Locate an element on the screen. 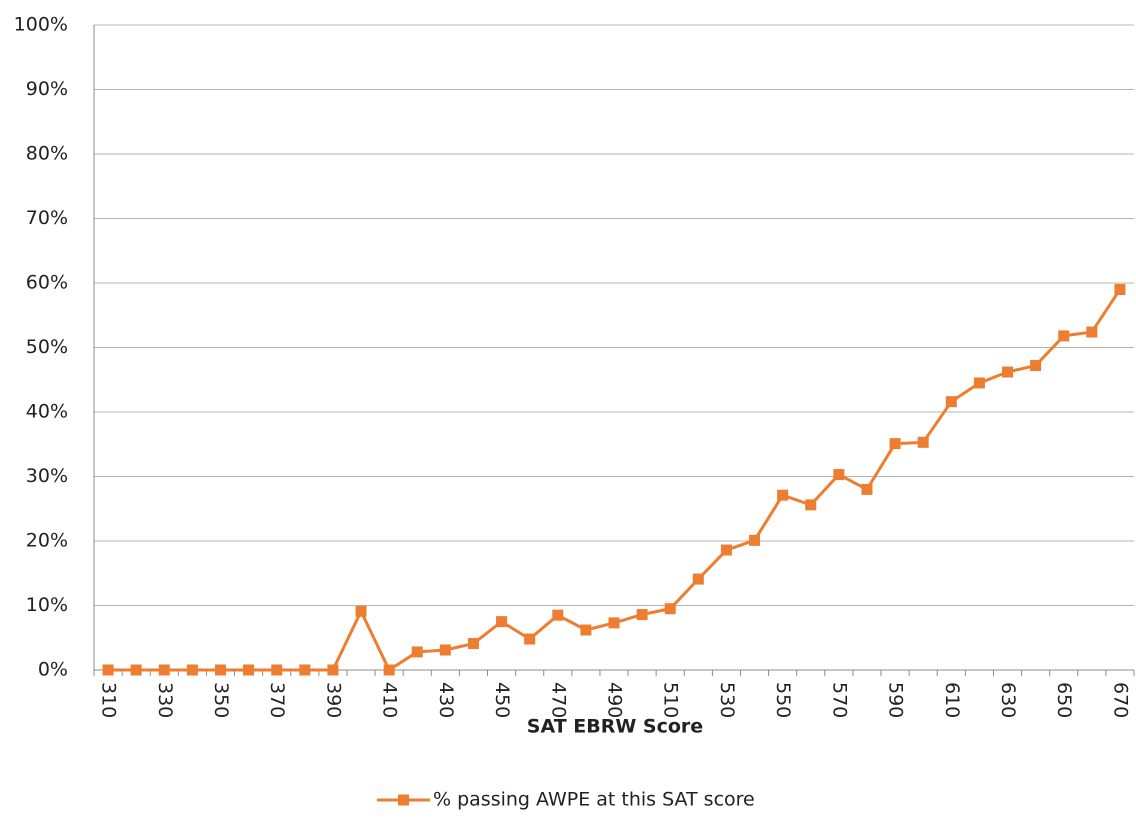 This screenshot has width=1136, height=840. y-tick-label: 90% is located at coordinates (47, 89).